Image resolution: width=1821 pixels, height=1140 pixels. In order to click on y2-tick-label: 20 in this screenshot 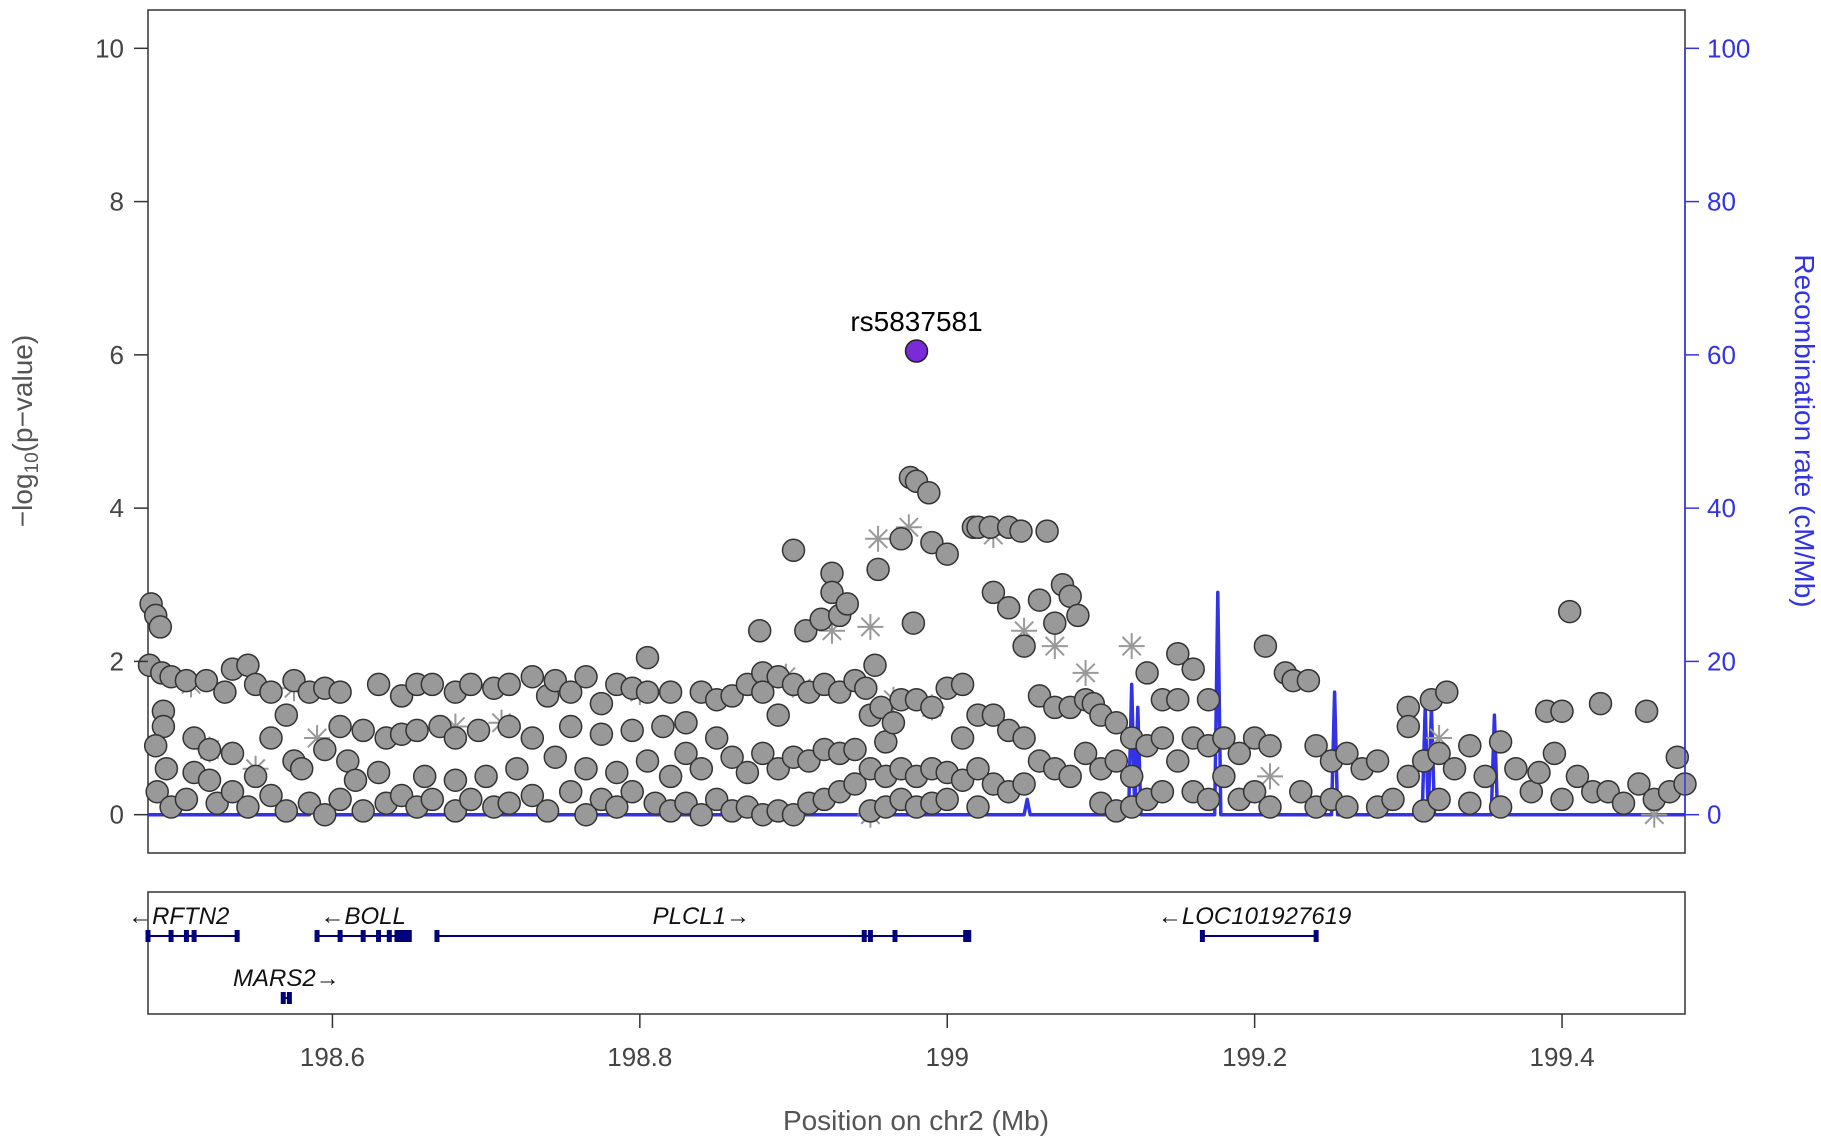, I will do `click(1721, 661)`.